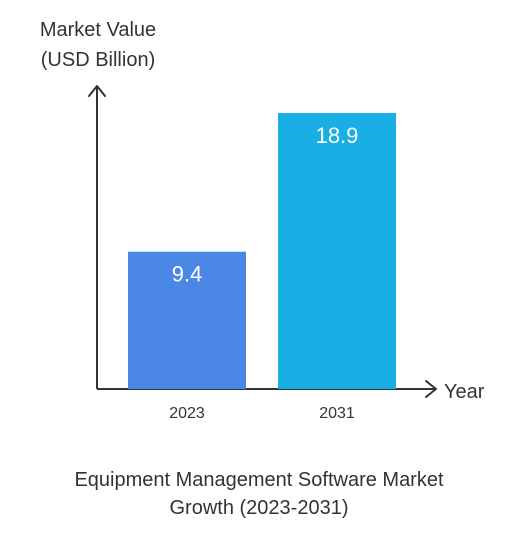 This screenshot has width=518, height=540. Describe the element at coordinates (431, 389) in the screenshot. I see `x-axis-arrowhead` at that location.